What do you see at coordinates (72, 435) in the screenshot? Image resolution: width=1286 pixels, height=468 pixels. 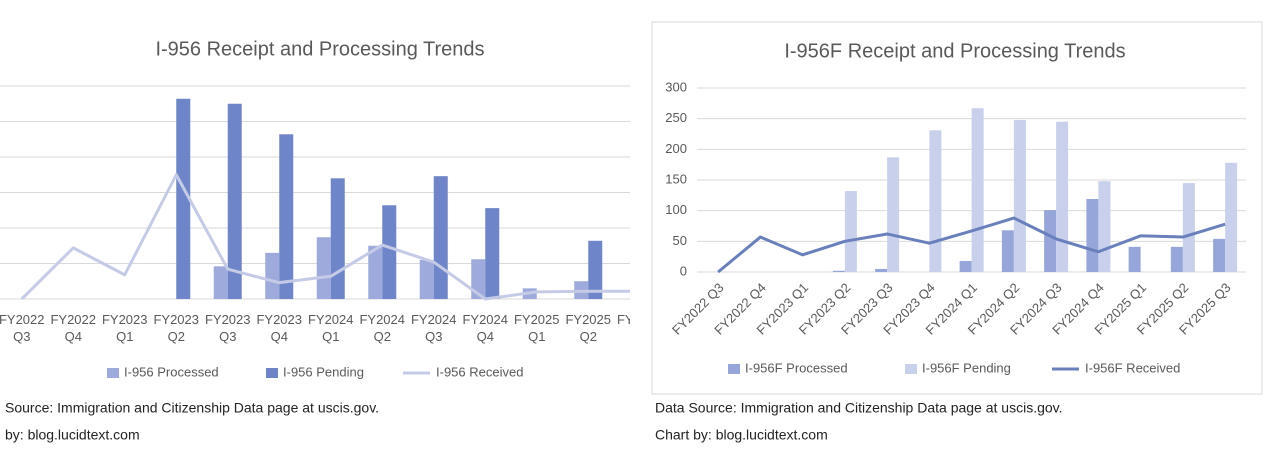 I see `credit-note: by: blog.lucidtext.com` at bounding box center [72, 435].